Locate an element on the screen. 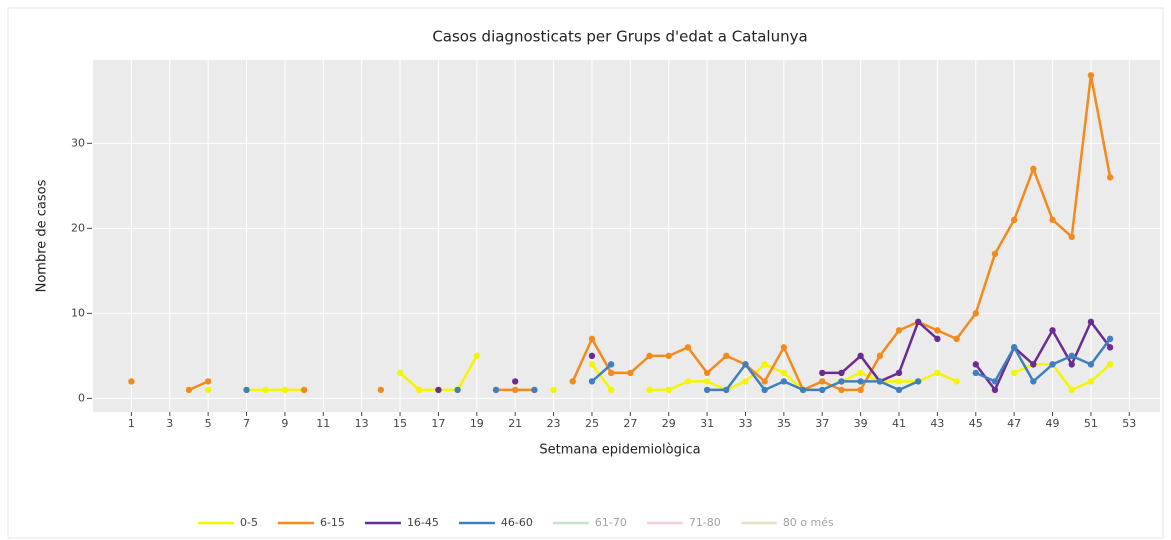 This screenshot has height=540, width=1171. legend-label: 46-60 is located at coordinates (517, 522).